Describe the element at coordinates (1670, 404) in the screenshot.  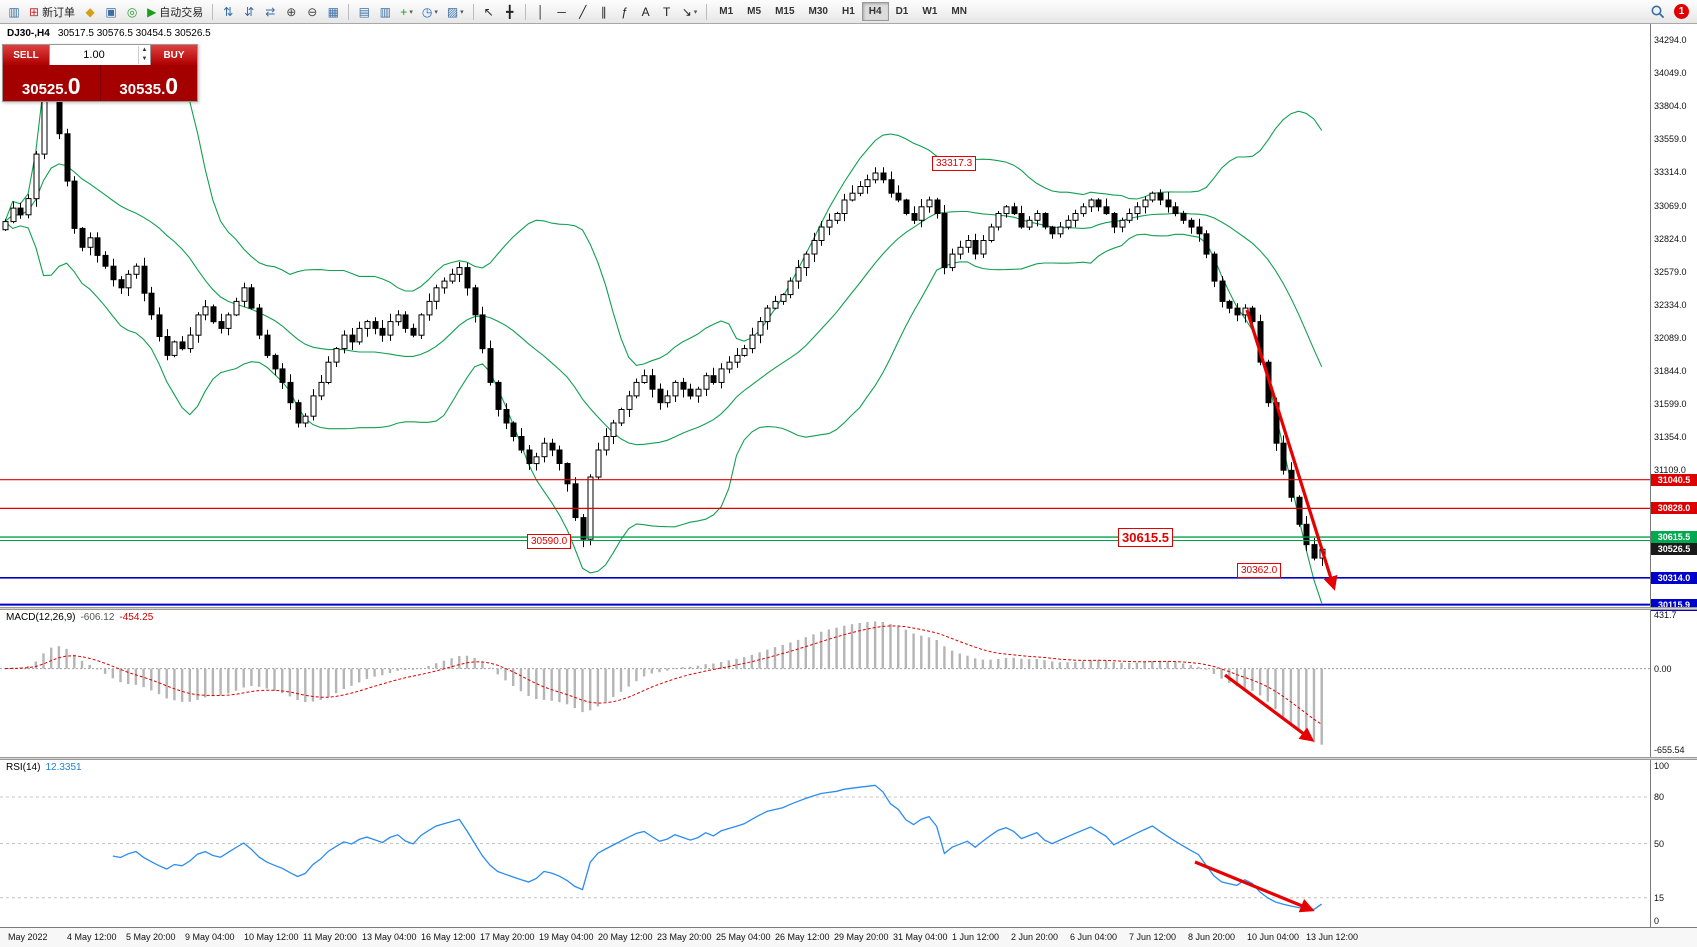
I see `price-axis-label: 31599.0` at that location.